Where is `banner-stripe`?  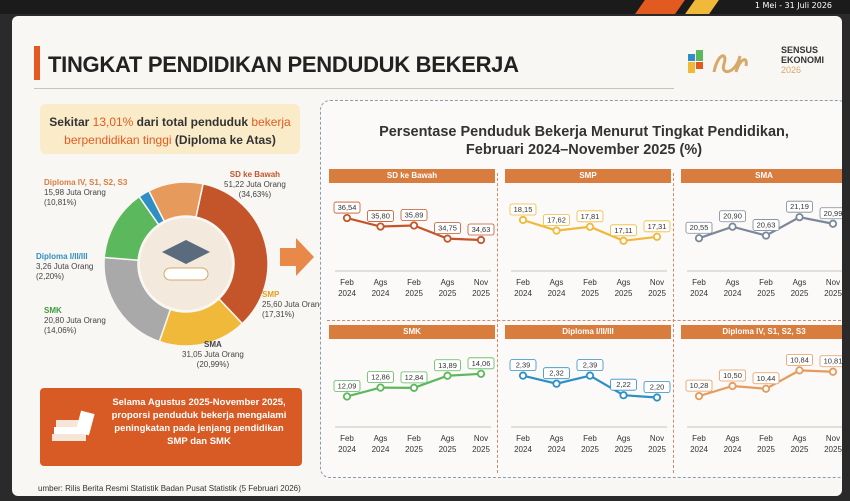 banner-stripe is located at coordinates (702, 7).